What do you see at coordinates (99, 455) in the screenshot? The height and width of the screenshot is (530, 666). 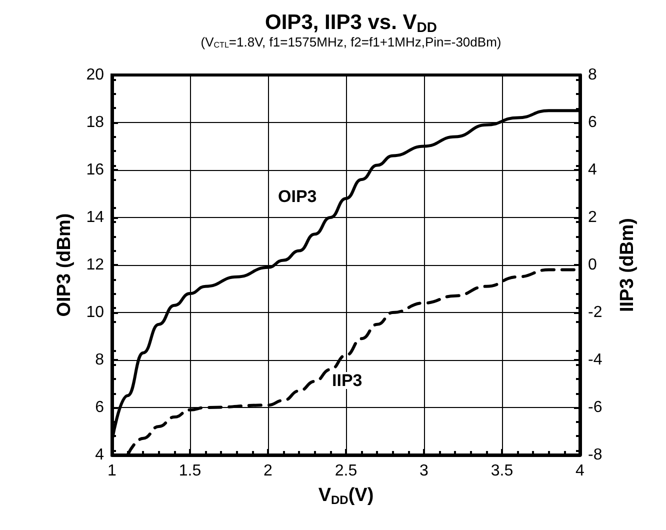 I see `y-tick-label: 4` at bounding box center [99, 455].